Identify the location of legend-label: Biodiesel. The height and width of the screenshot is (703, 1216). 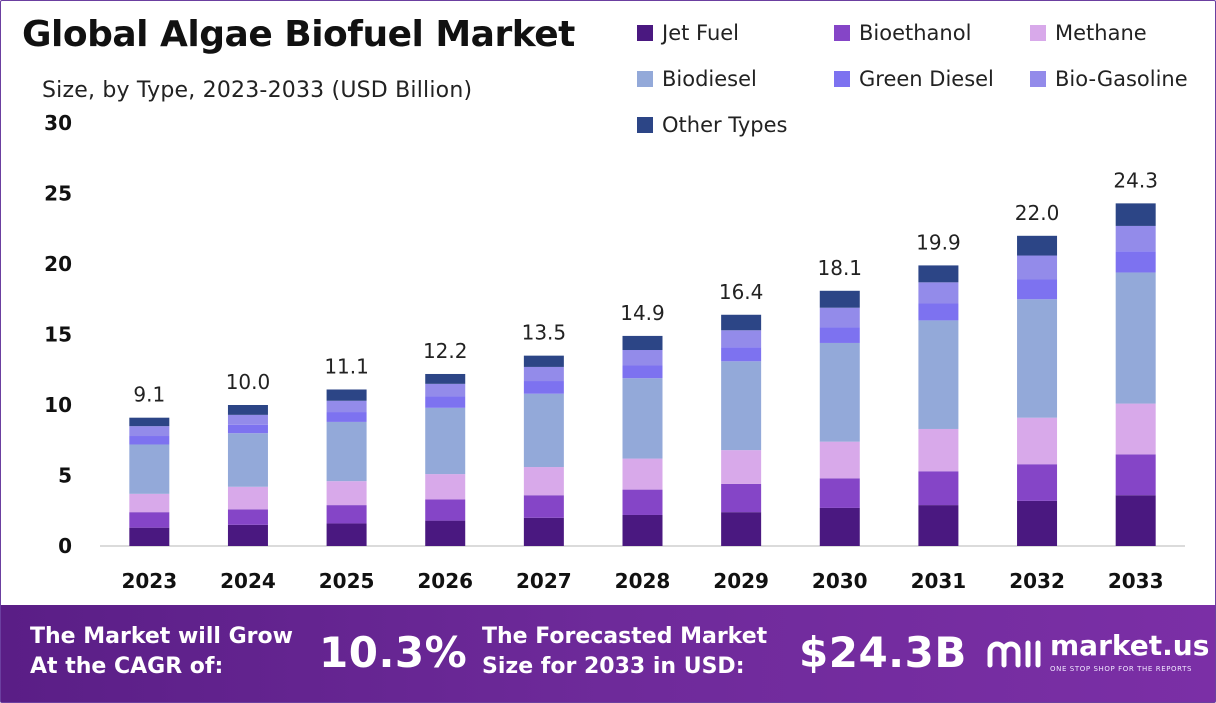
(709, 79).